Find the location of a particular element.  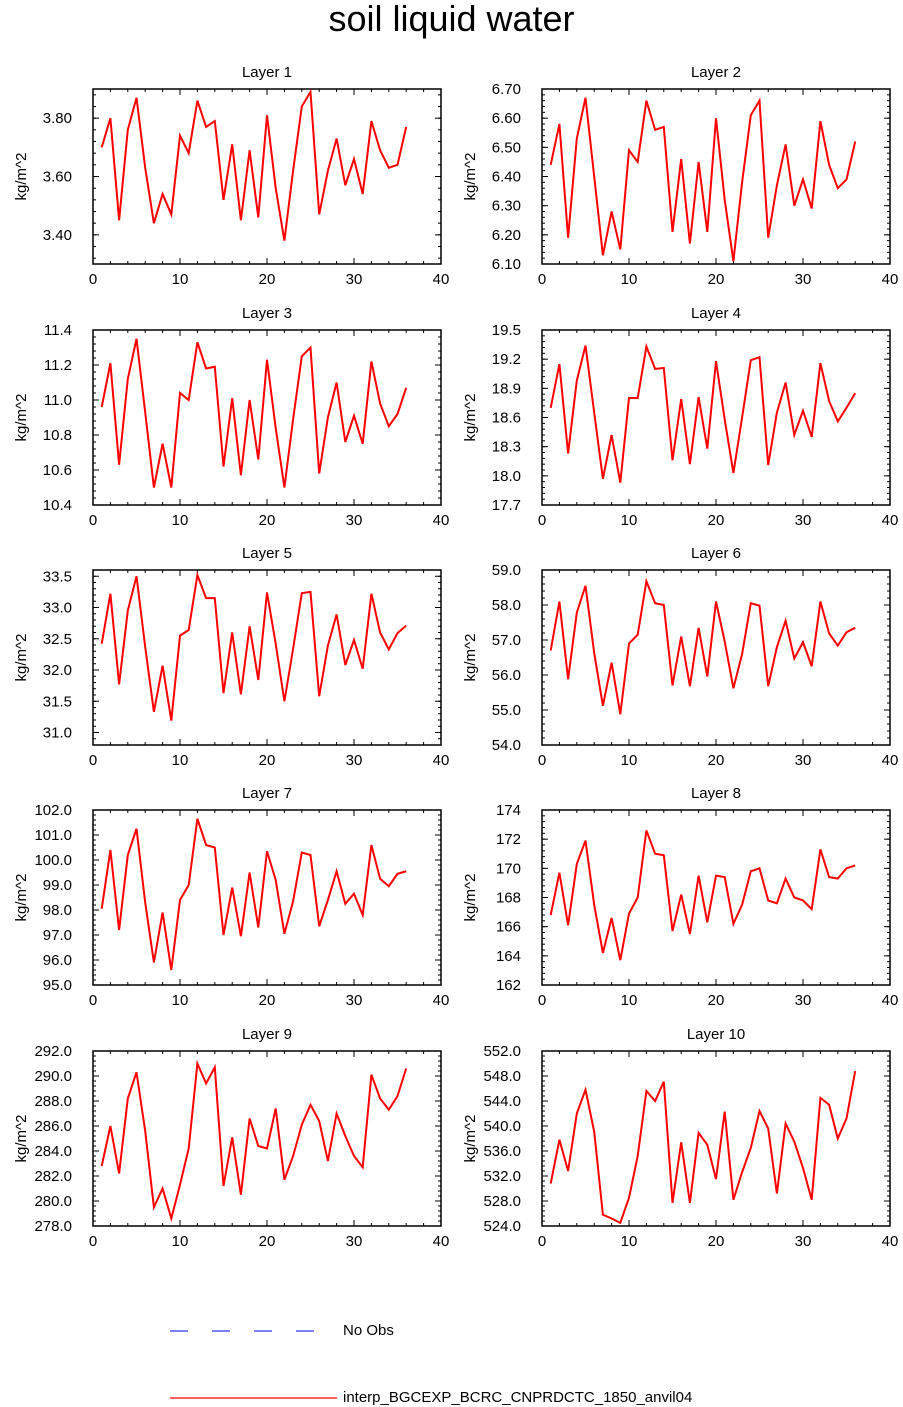

y-tick-label: 282.0 is located at coordinates (53, 1176).